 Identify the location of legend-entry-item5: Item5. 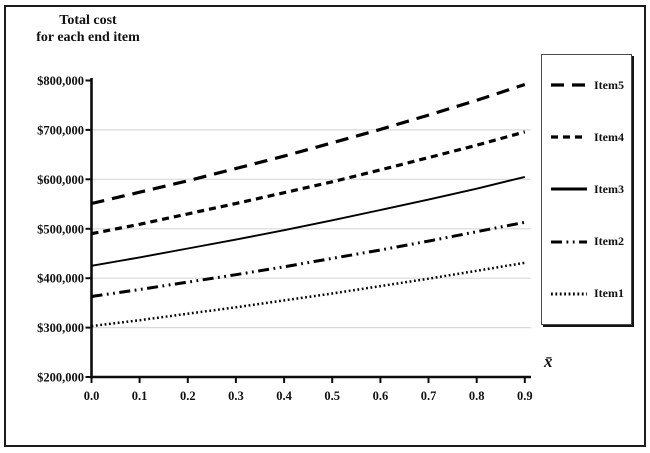
(586, 85).